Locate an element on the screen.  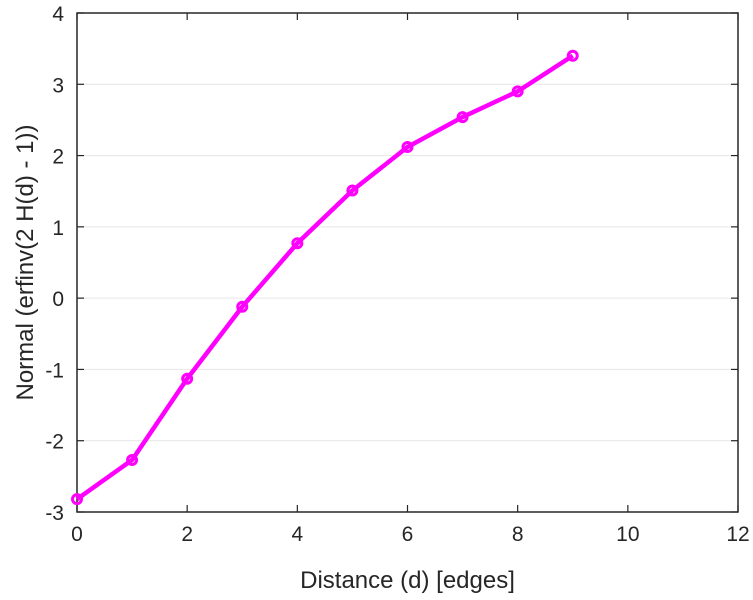
y-tick-label: 4 is located at coordinates (58, 14).